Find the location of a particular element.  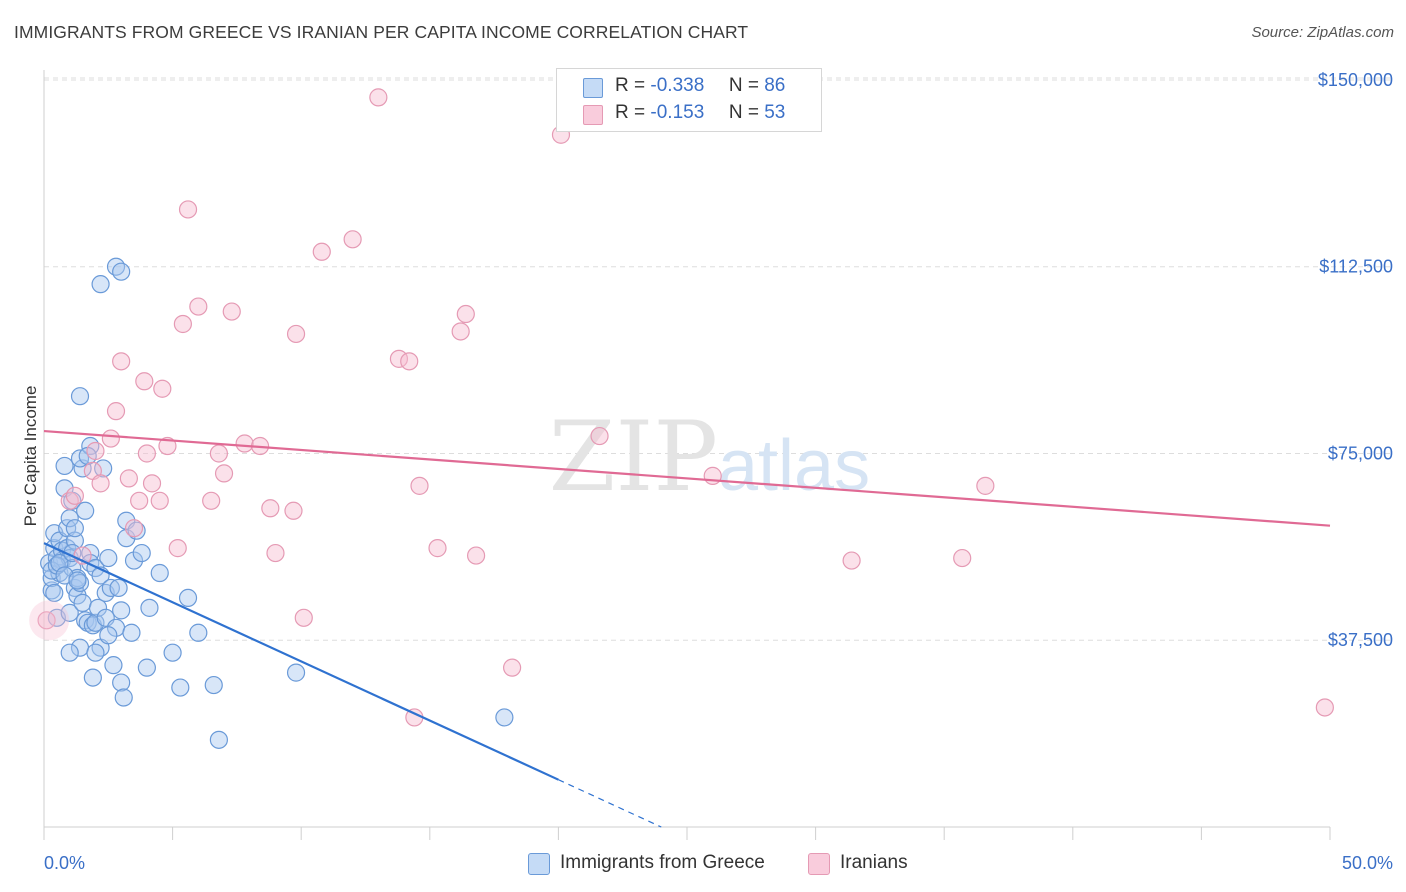

legend-greece-n-value: 86 is located at coordinates (775, 85).